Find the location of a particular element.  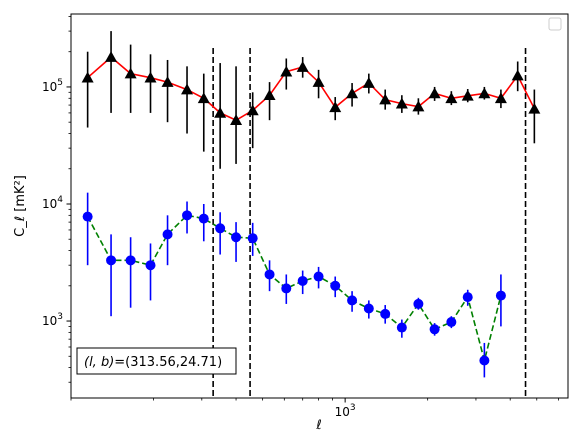

y-tick-label: 10⁵ is located at coordinates (52, 86).